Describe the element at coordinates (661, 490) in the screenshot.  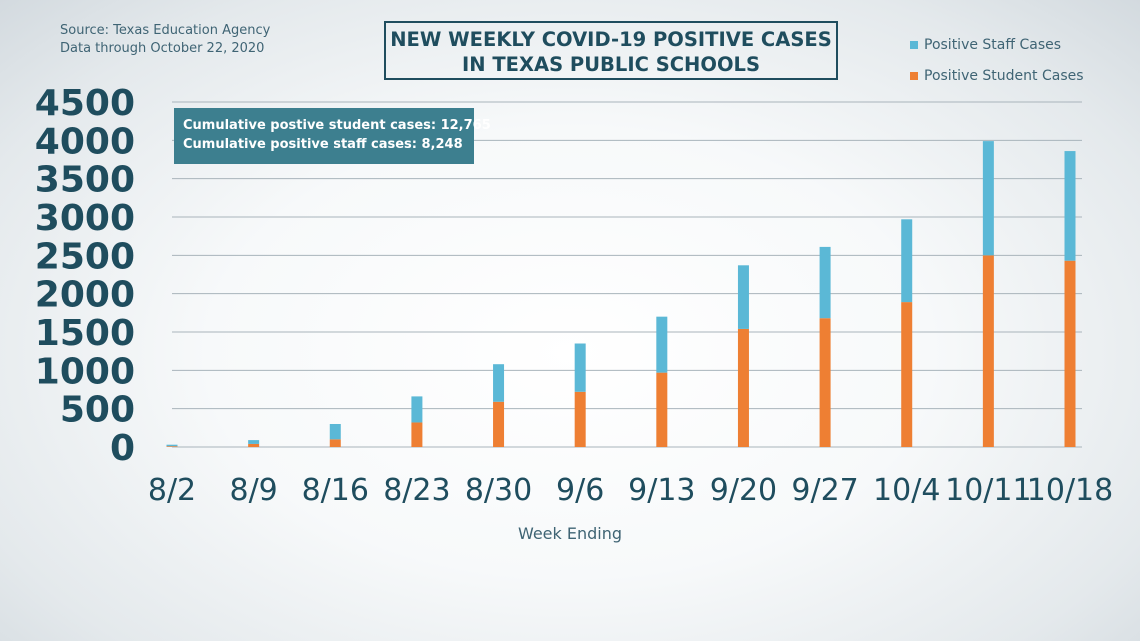
I see `x-tick-label-9/13: 9/13` at that location.